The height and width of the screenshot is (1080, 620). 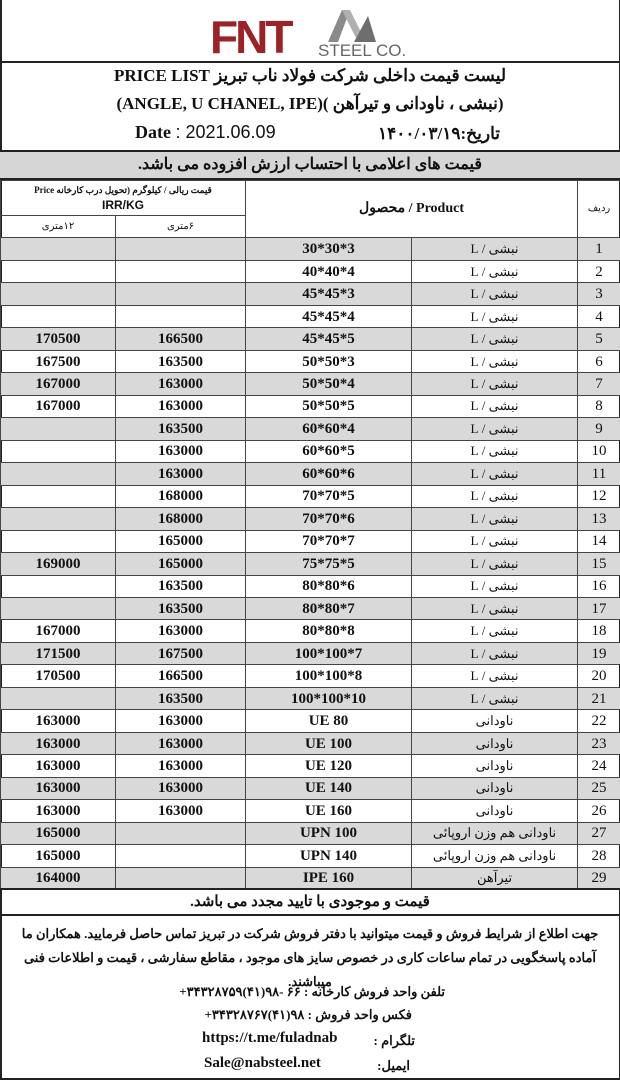 What do you see at coordinates (329, 361) in the screenshot?
I see `product-size: 50*50*3` at bounding box center [329, 361].